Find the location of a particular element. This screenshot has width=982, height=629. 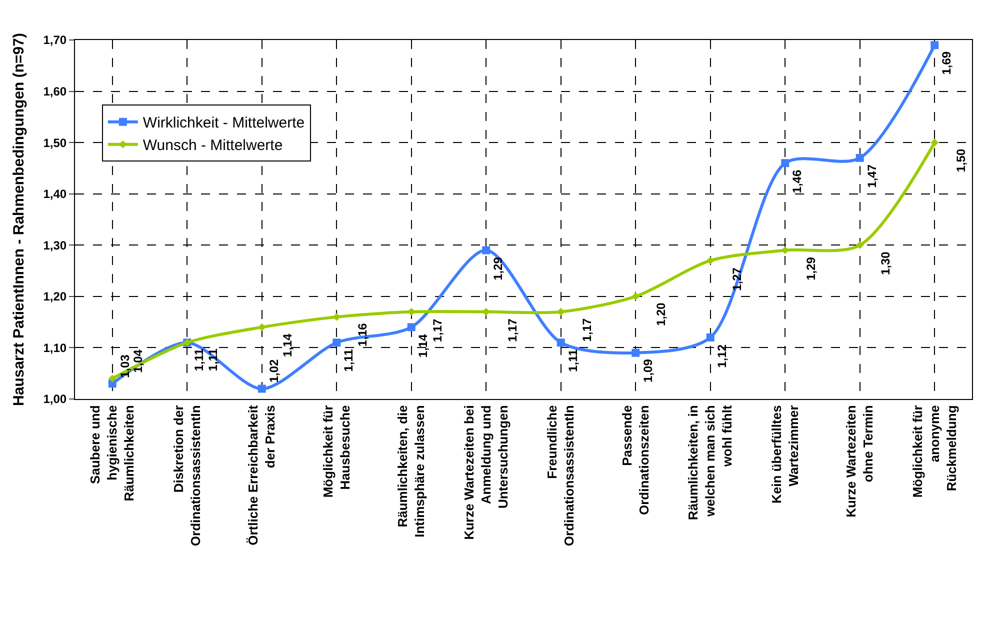

x-tick-label: Örtliche Erreichbarkeit der Praxis is located at coordinates (262, 475).